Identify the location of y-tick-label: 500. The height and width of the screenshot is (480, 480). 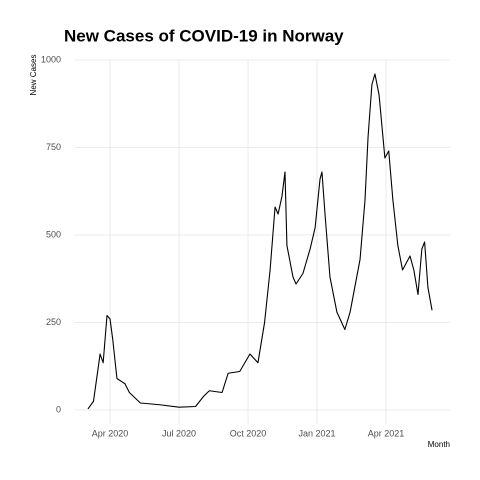
(53, 234).